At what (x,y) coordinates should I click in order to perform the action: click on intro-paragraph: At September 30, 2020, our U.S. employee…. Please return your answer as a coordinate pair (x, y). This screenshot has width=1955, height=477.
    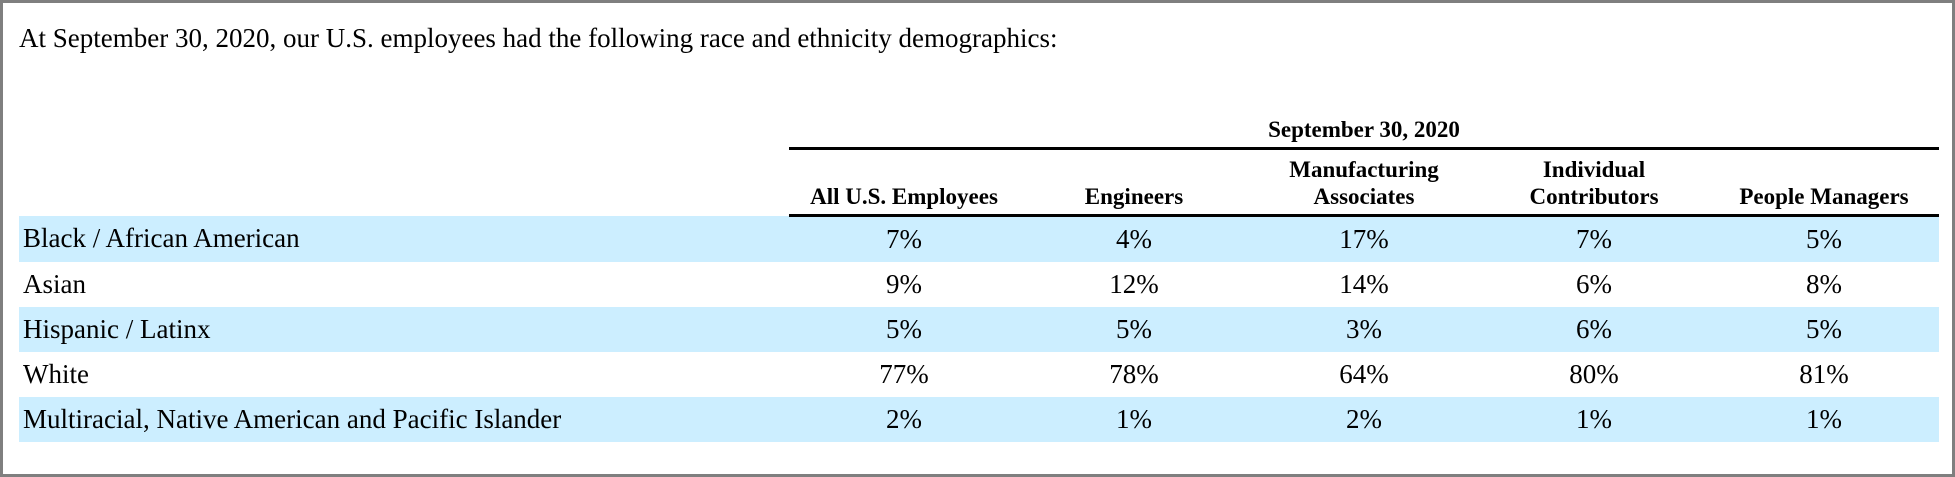
    Looking at the image, I should click on (538, 38).